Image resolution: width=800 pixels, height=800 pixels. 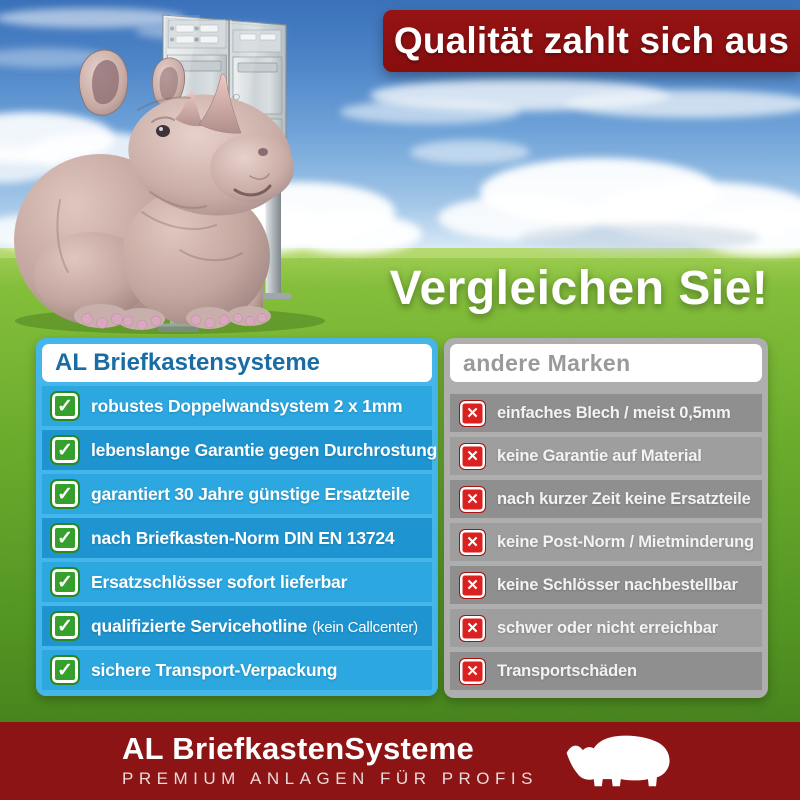 I want to click on drawback-text: schwer oder nicht erreichbar, so click(x=607, y=627).